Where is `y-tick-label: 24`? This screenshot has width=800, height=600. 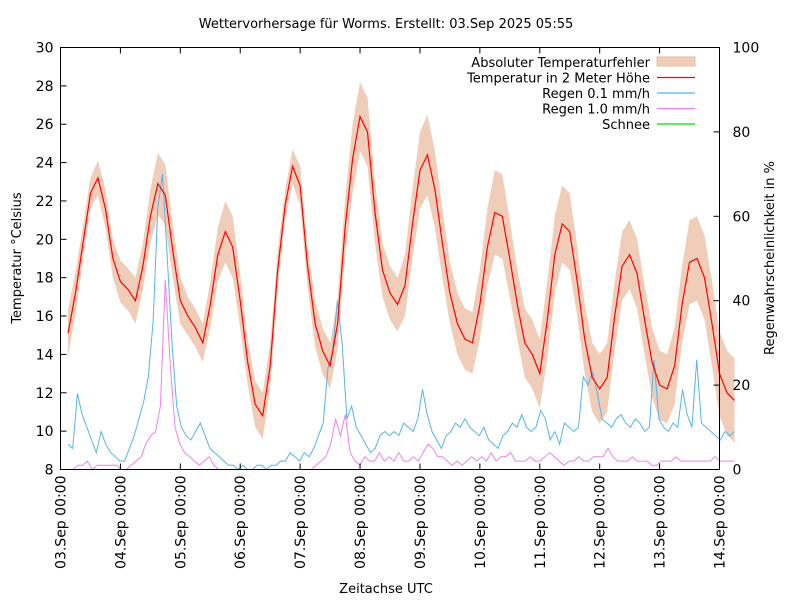
y-tick-label: 24 is located at coordinates (45, 164).